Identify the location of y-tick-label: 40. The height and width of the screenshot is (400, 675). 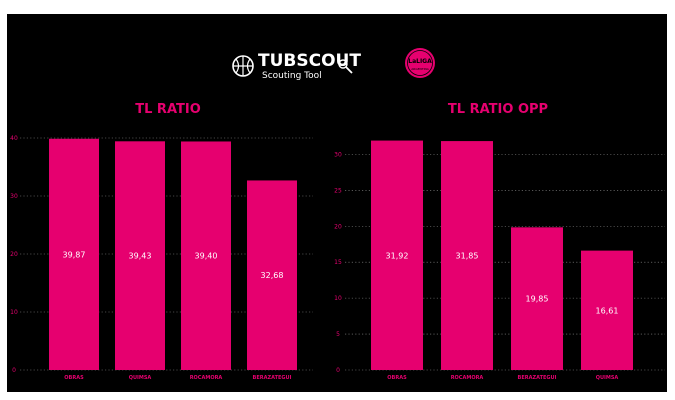
(14, 138).